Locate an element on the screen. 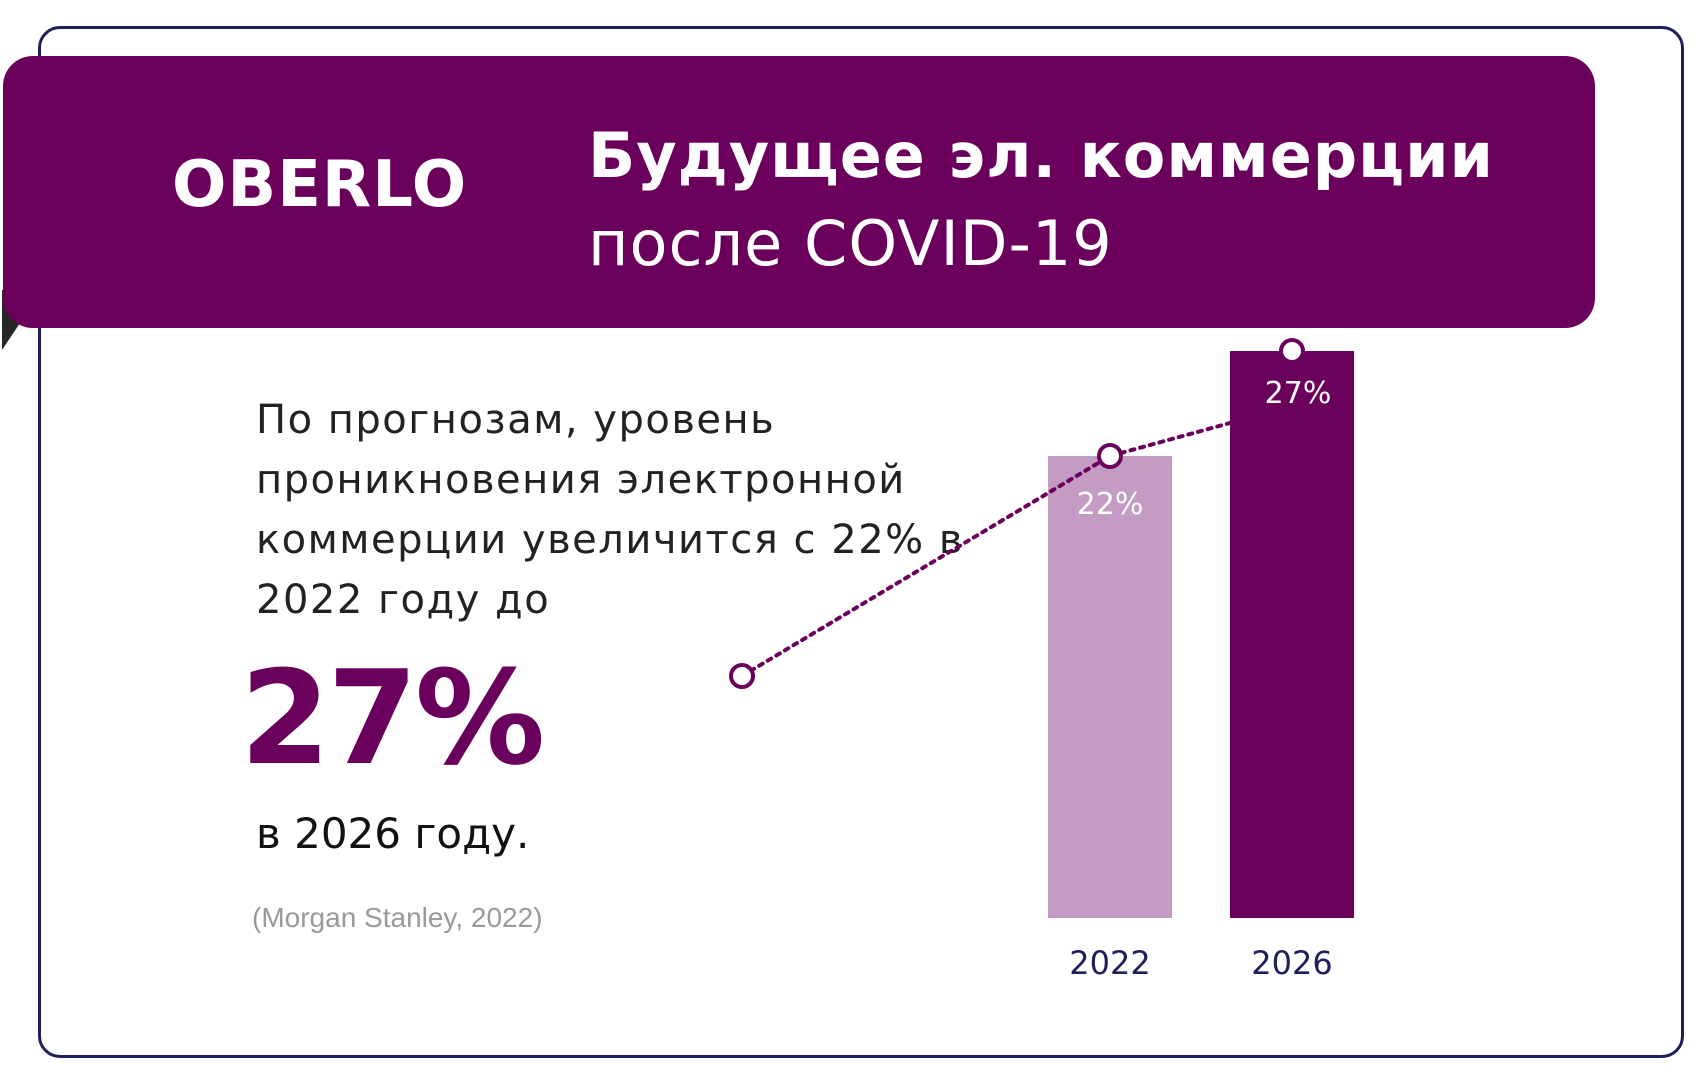  oberlo-logo: OBERLO is located at coordinates (320, 185).